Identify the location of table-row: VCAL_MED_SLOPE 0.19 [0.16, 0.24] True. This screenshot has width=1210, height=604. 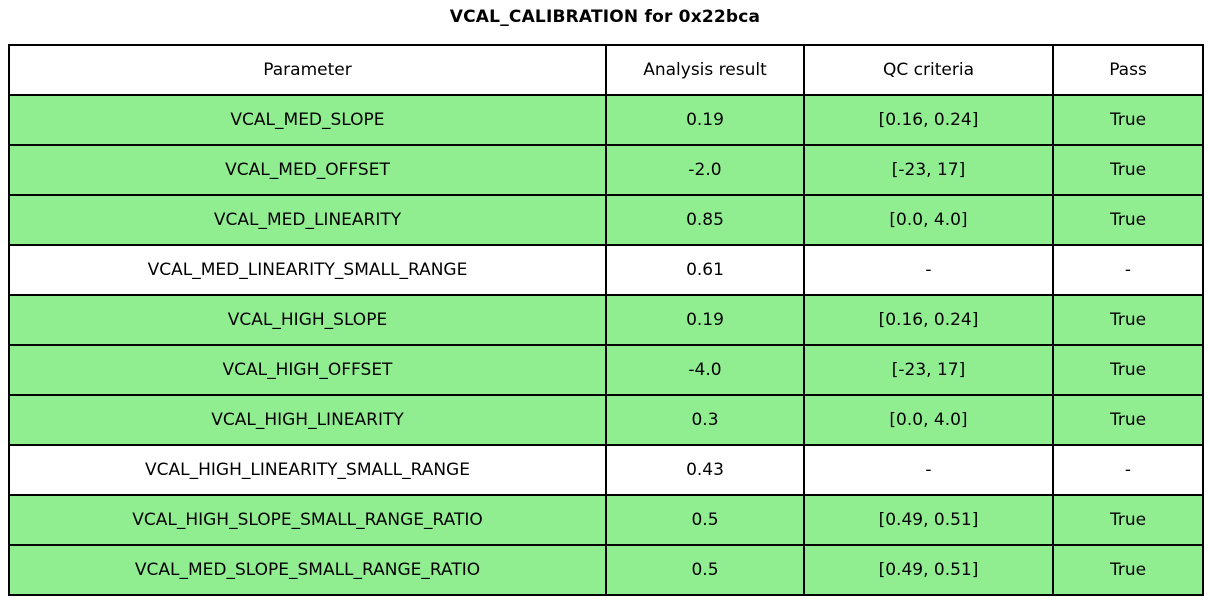
(606, 120).